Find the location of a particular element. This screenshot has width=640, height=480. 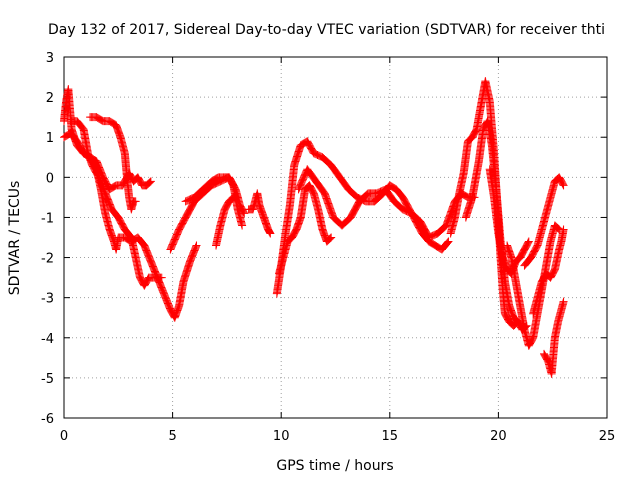

x-tick-label: 25 is located at coordinates (607, 436).